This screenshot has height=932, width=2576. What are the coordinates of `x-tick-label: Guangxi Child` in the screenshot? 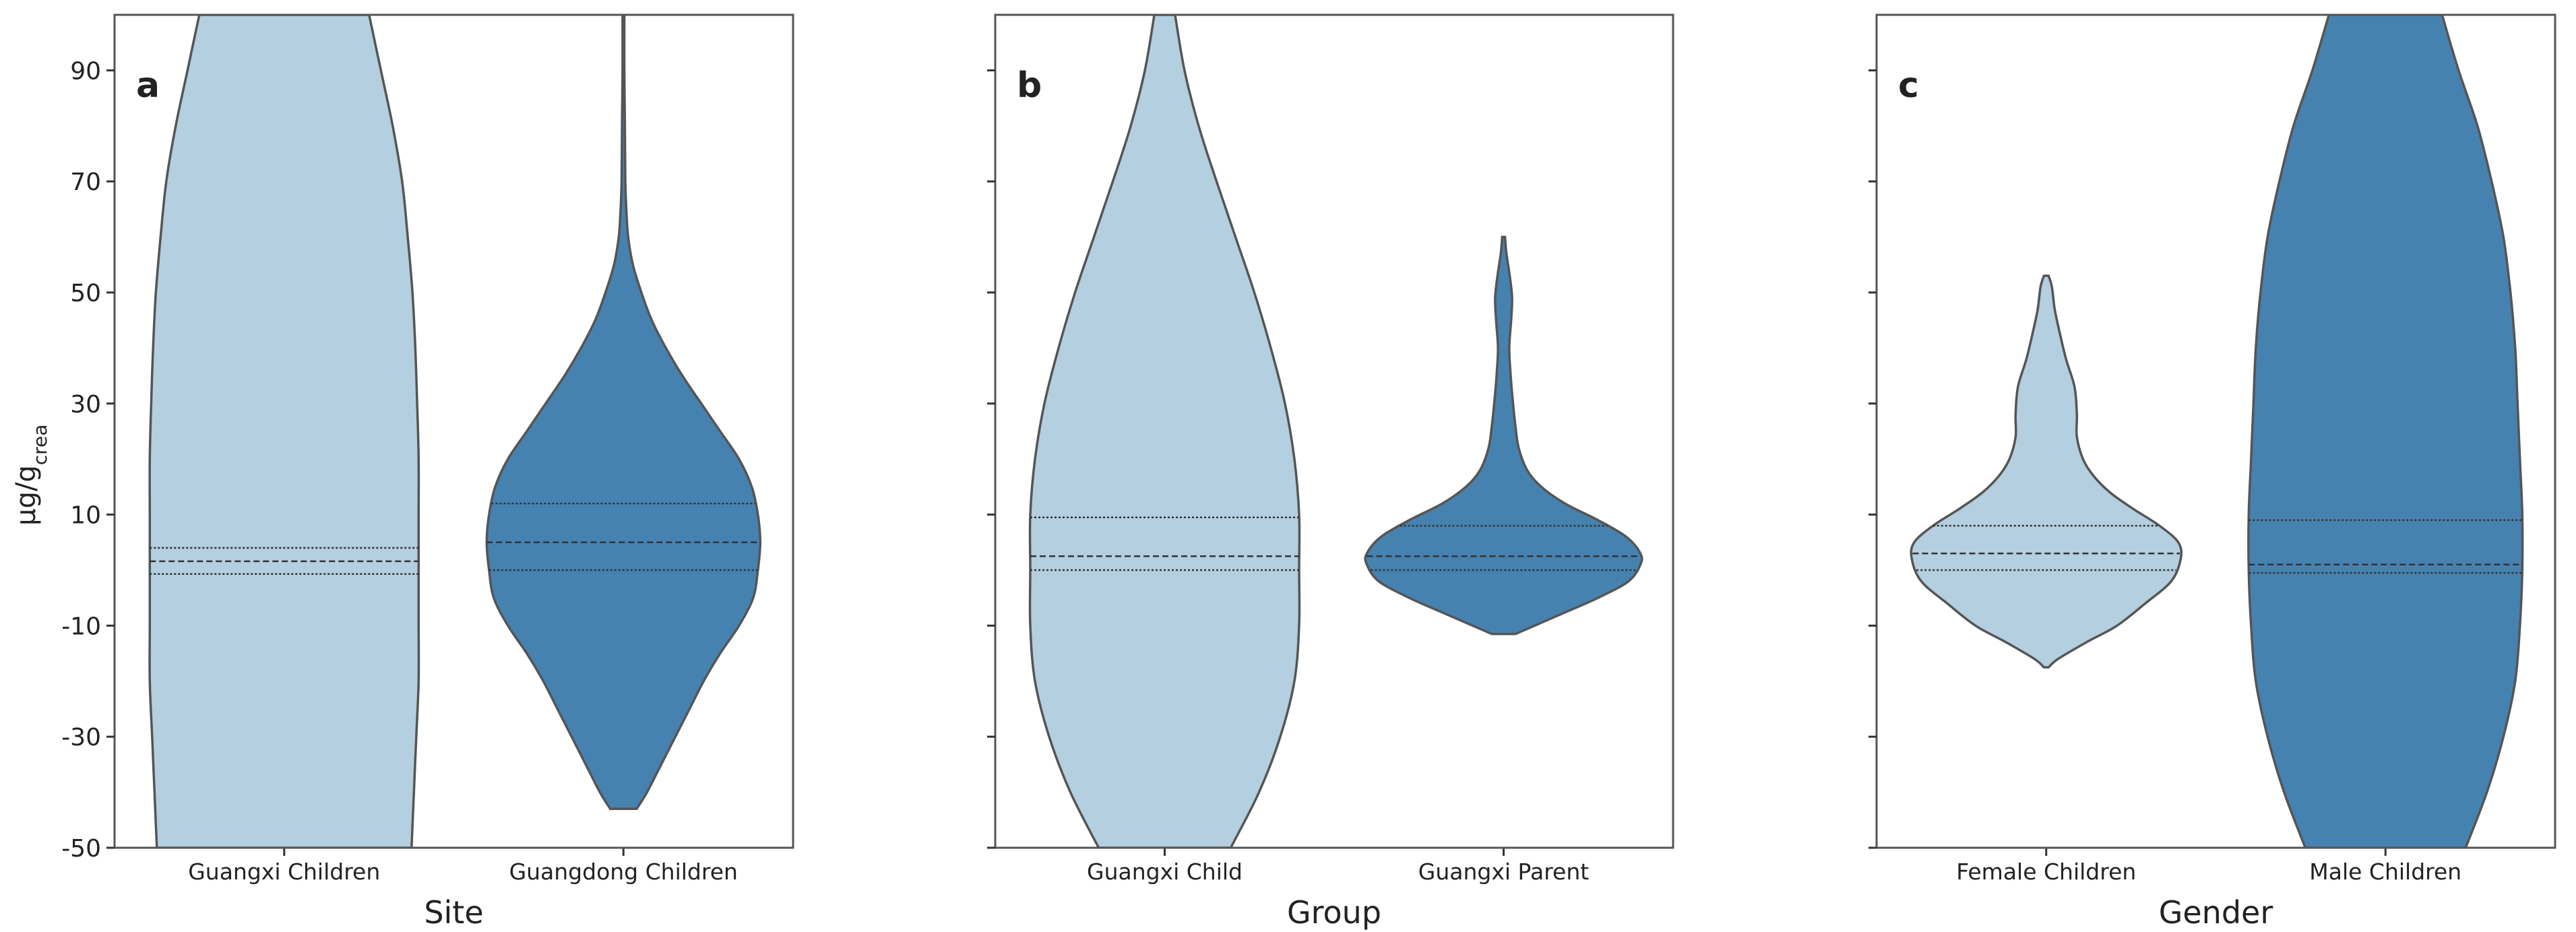 It's located at (1165, 872).